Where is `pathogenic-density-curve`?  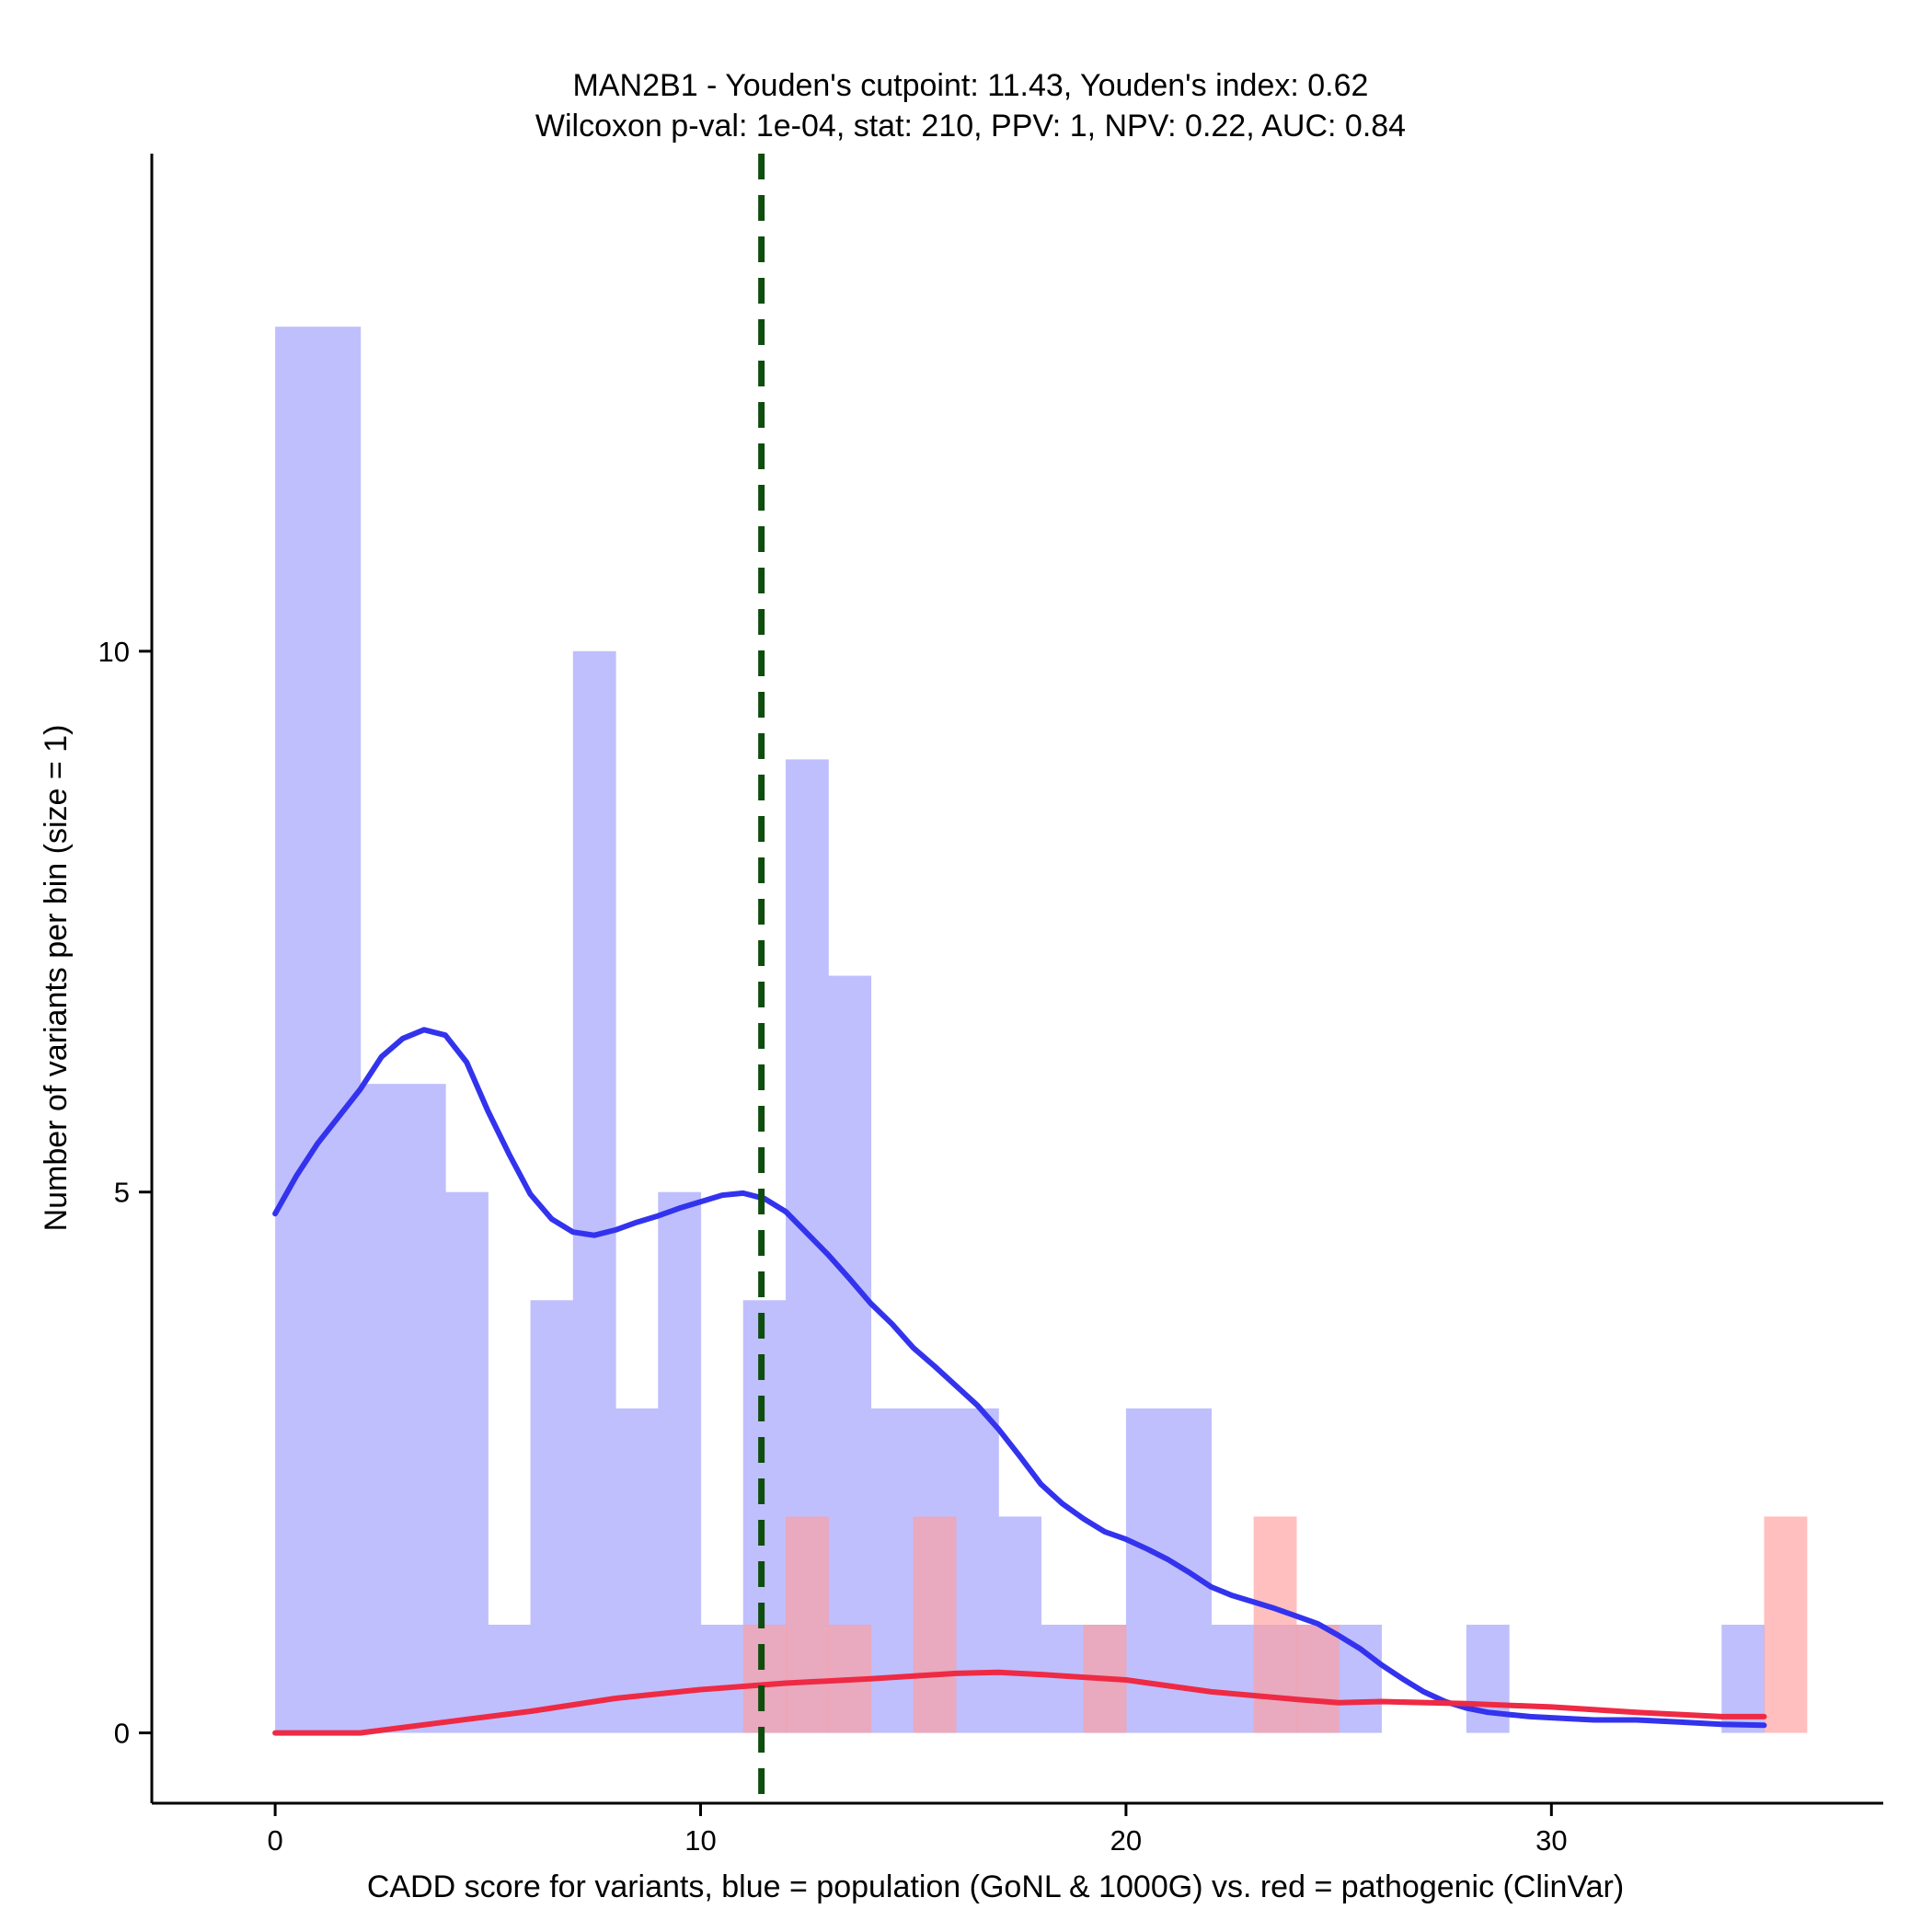
pathogenic-density-curve is located at coordinates (1020, 1702).